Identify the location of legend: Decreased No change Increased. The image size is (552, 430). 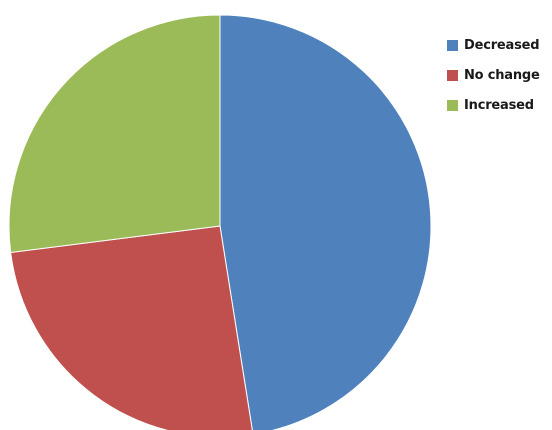
(493, 75).